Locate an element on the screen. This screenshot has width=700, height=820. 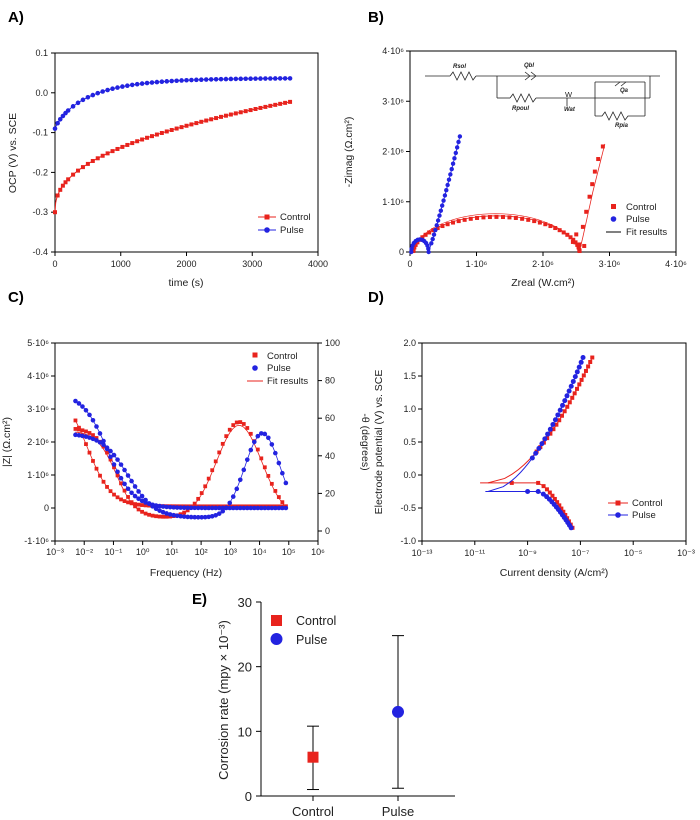
panel-c-pulse-series is located at coordinates (181, 459).